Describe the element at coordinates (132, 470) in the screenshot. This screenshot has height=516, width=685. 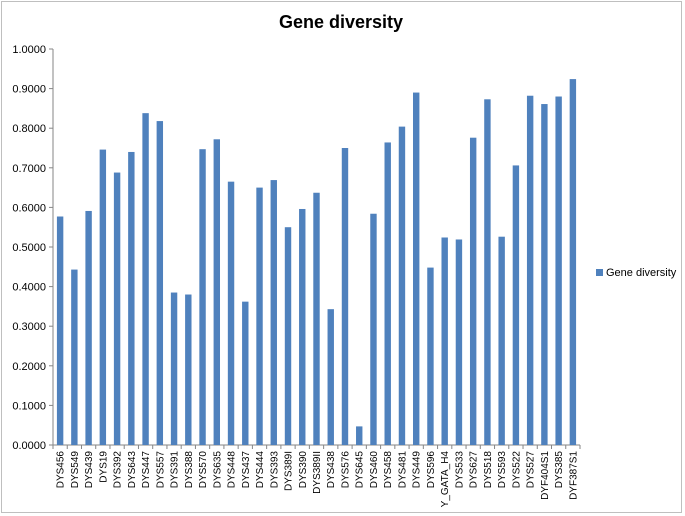
I see `x-tick-label: DYS643` at that location.